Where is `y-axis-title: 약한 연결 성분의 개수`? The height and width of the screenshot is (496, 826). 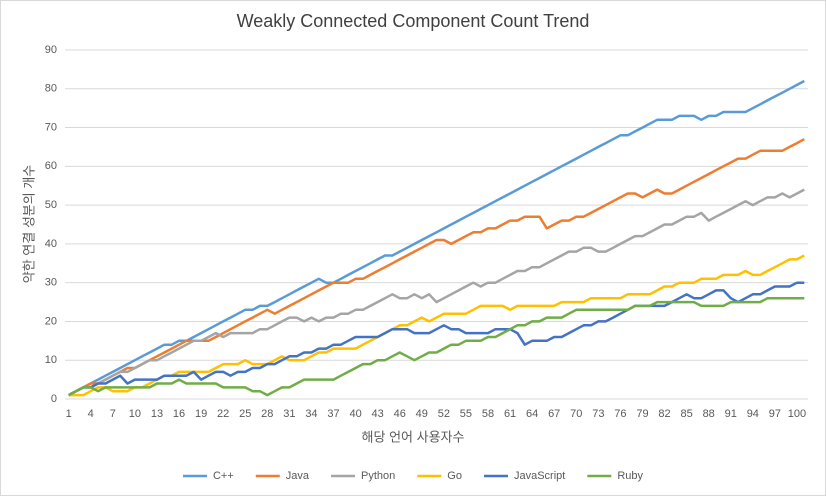 y-axis-title: 약한 연결 성분의 개수 is located at coordinates (28, 224).